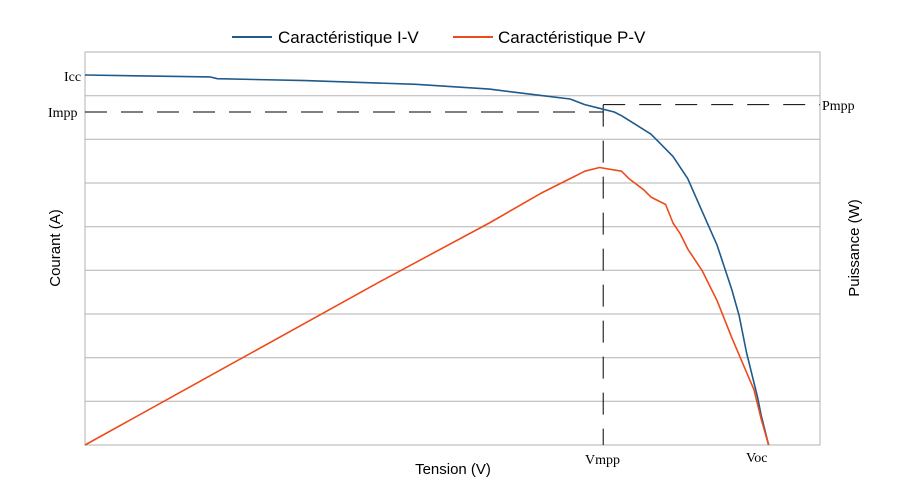  What do you see at coordinates (439, 37) in the screenshot?
I see `legend: Caractéristique I-V Caractéristique P-V` at bounding box center [439, 37].